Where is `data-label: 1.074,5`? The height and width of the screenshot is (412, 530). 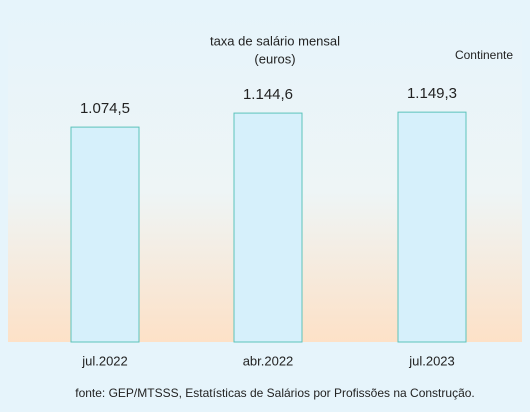 data-label: 1.074,5 is located at coordinates (105, 108).